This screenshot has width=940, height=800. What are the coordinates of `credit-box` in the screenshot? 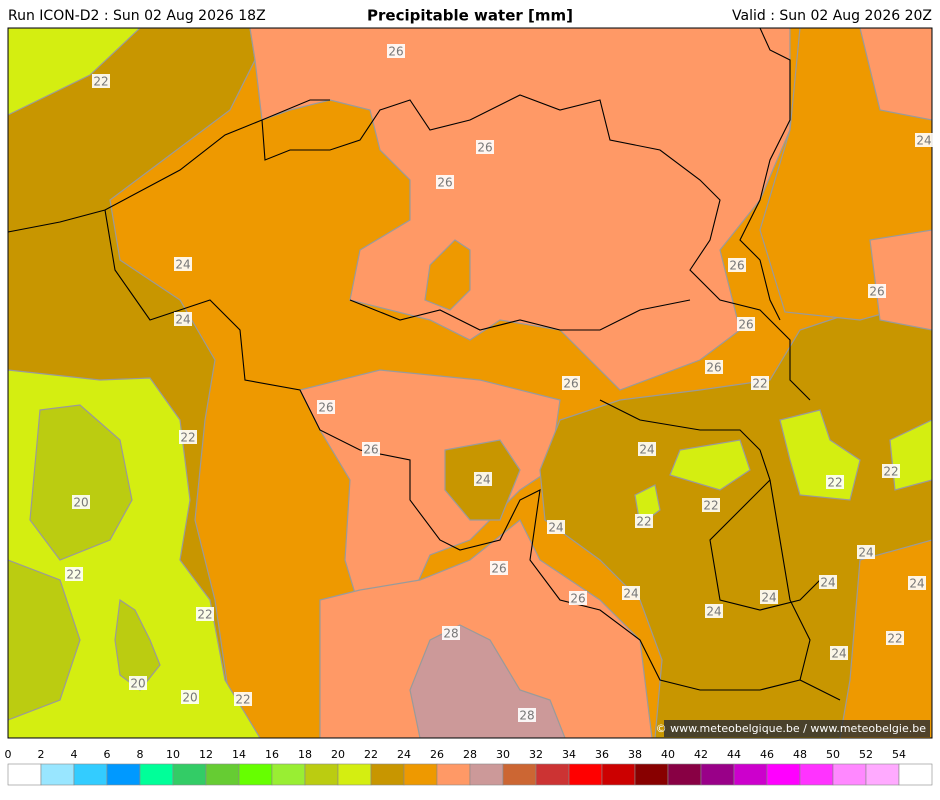 It's located at (797, 728).